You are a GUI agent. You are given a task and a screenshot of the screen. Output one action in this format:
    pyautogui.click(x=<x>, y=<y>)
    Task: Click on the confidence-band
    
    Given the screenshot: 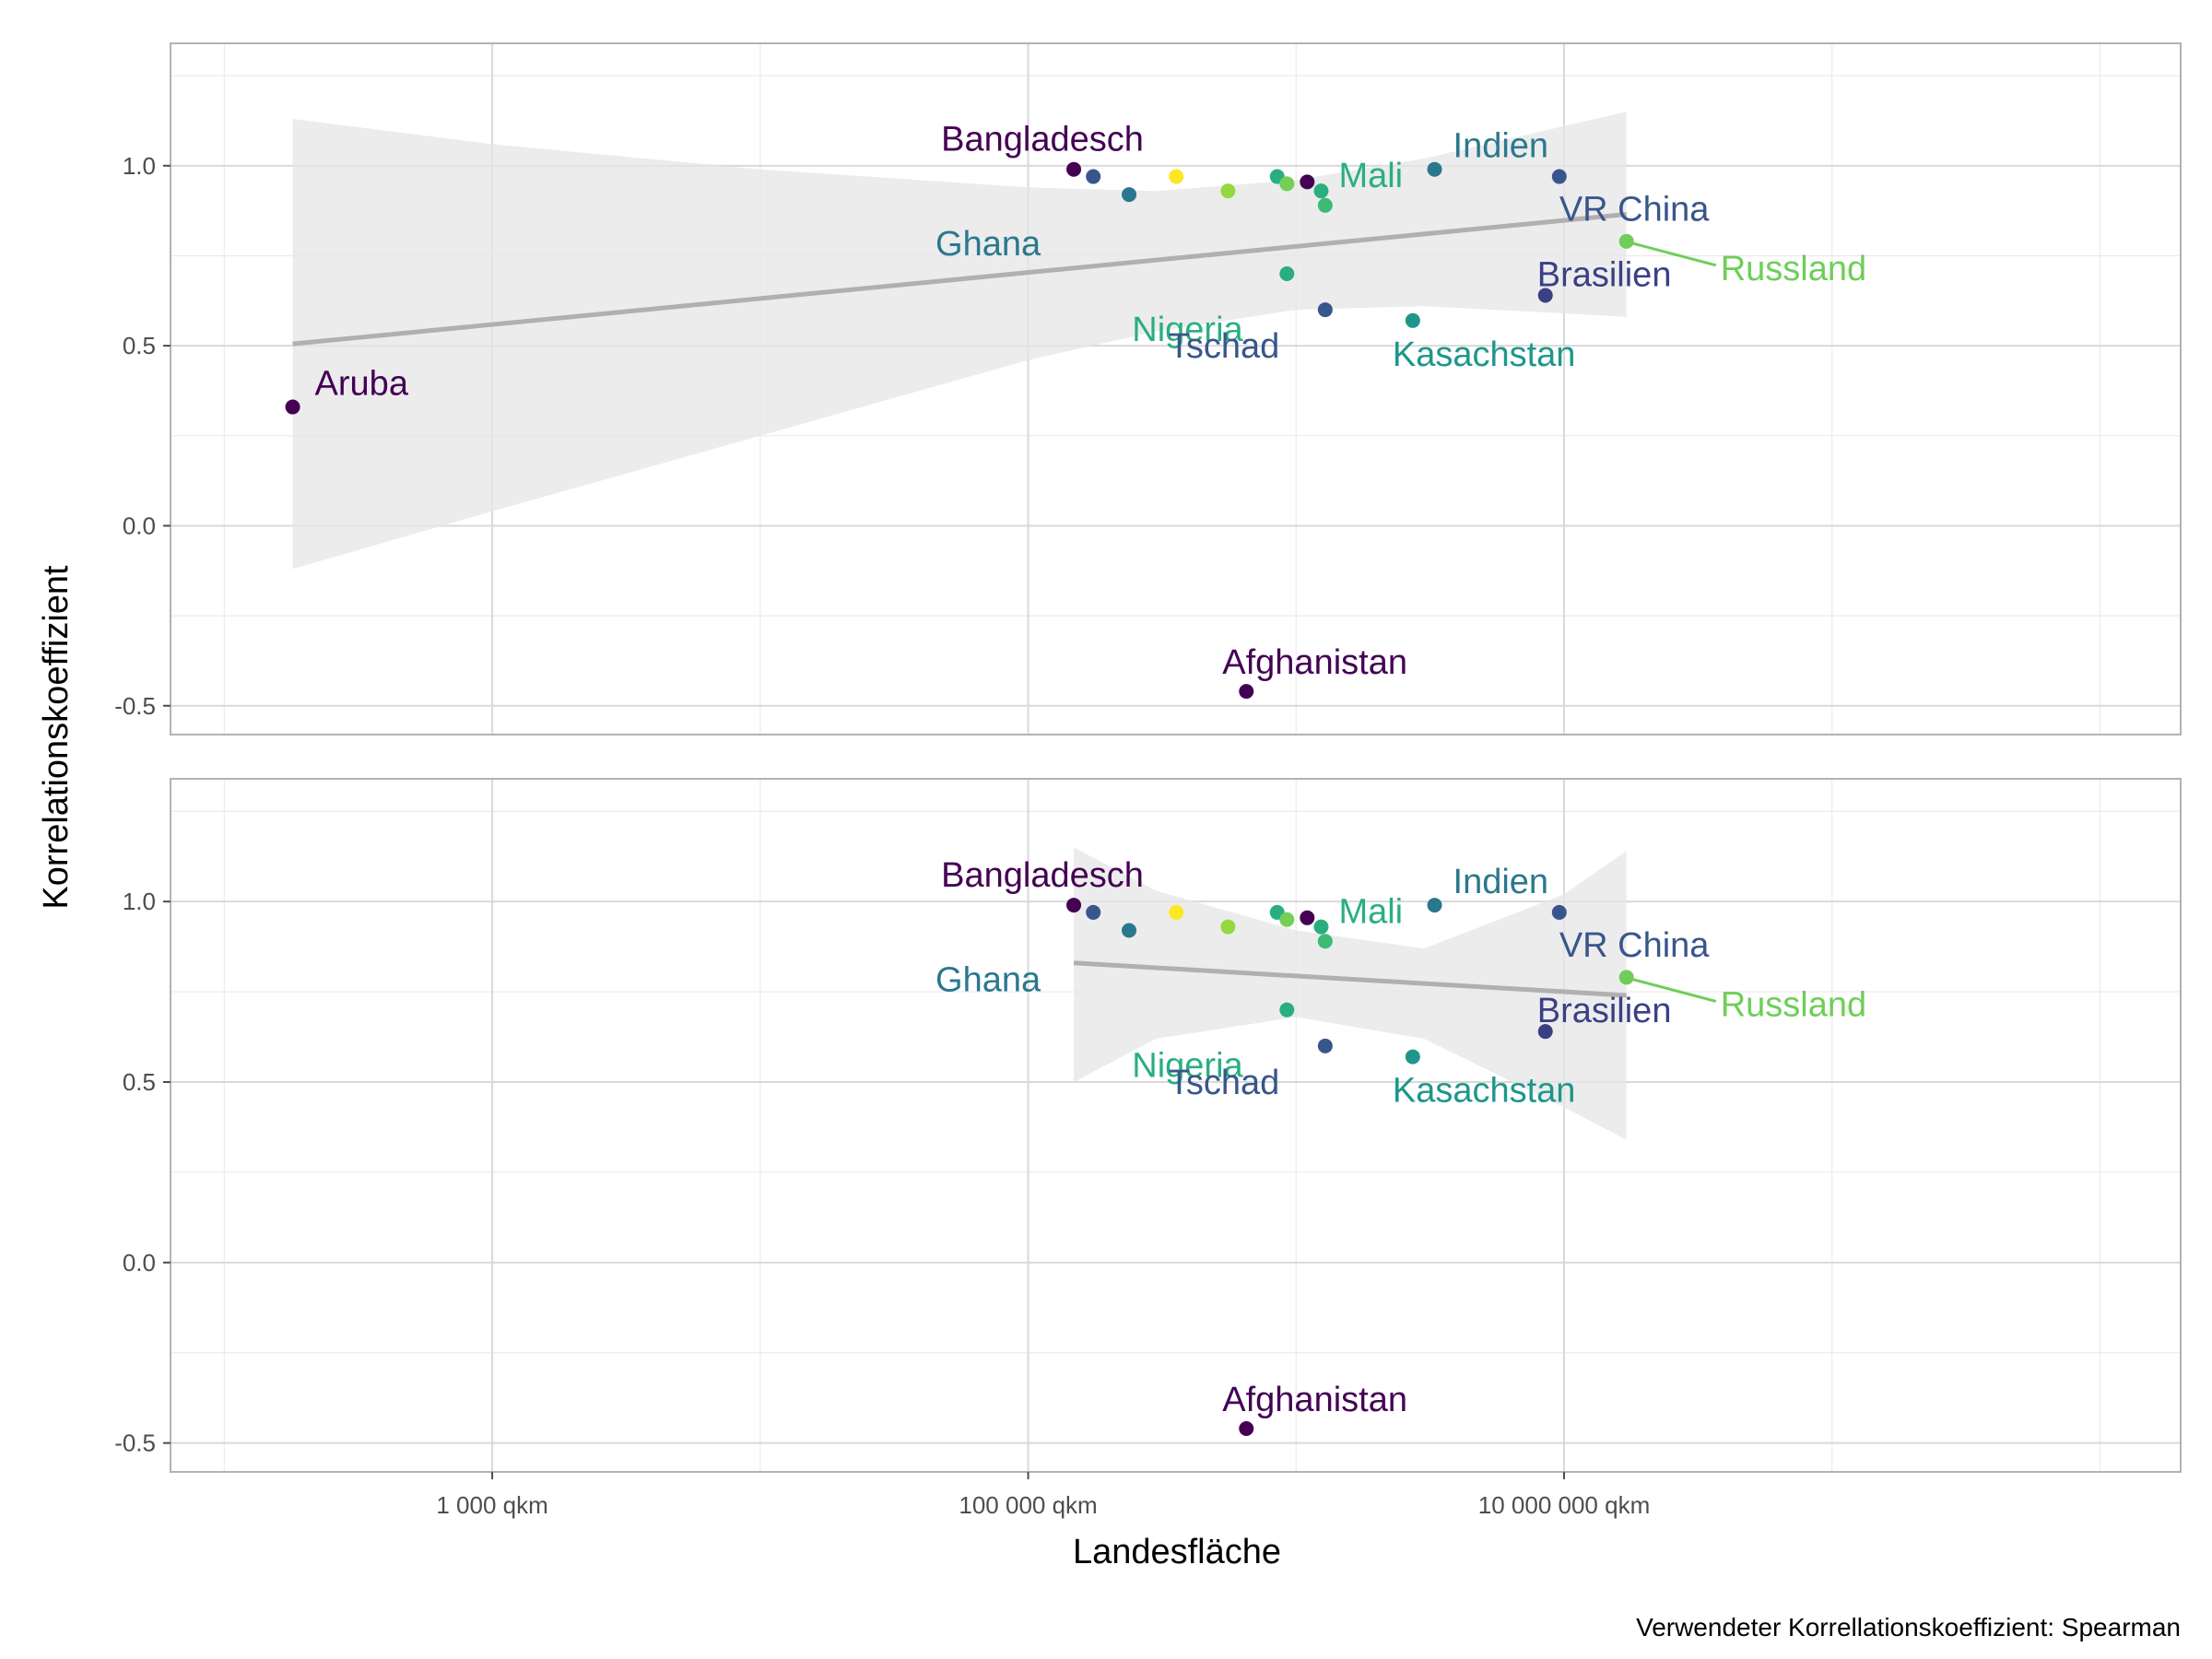 What is the action you would take?
    pyautogui.click(x=1350, y=993)
    